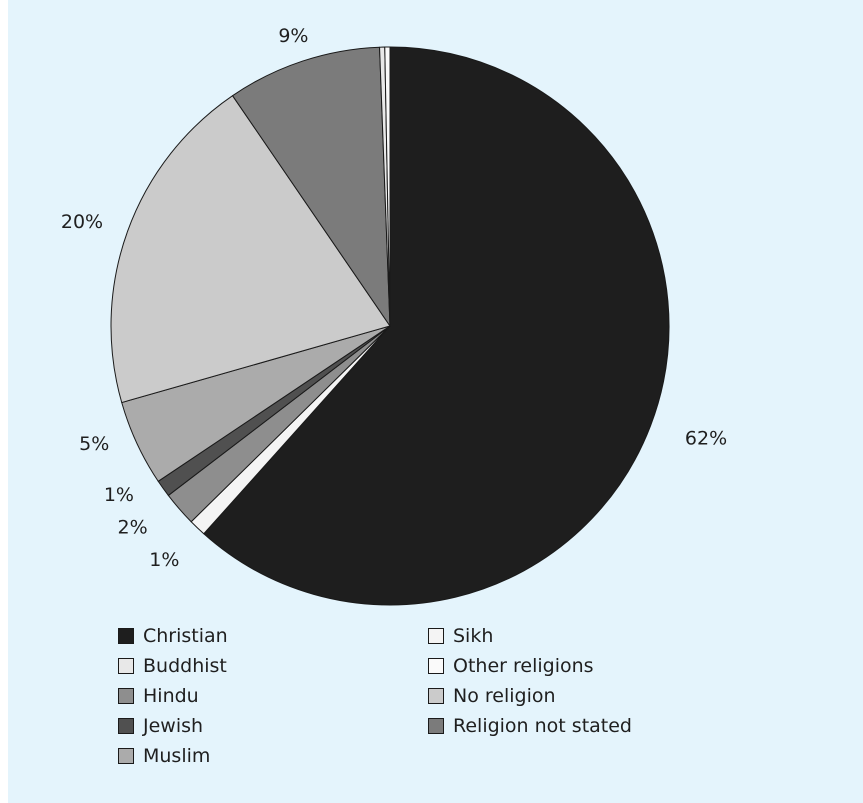 The height and width of the screenshot is (803, 863). What do you see at coordinates (185, 636) in the screenshot?
I see `legend-label-christian: Christian` at bounding box center [185, 636].